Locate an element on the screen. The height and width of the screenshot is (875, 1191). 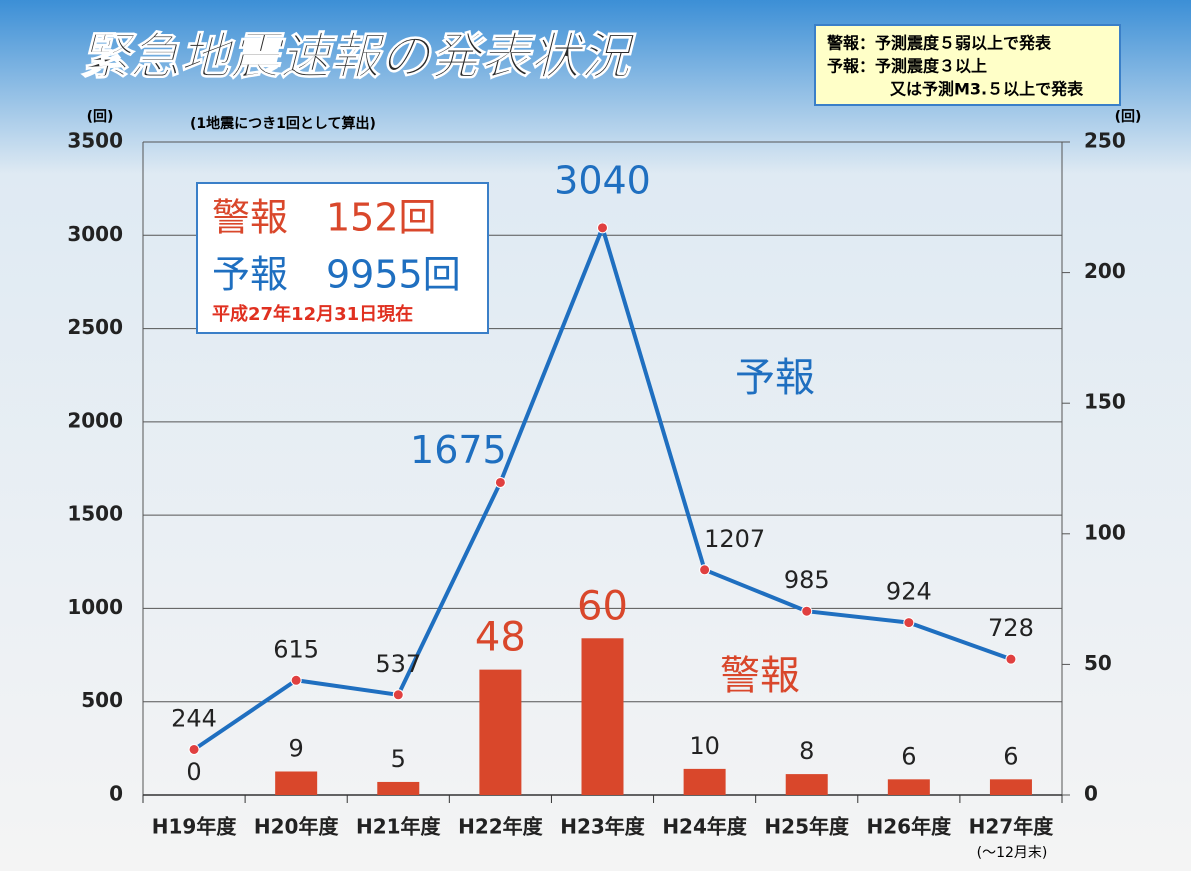
y-tick-label: 2000 is located at coordinates (95, 420).